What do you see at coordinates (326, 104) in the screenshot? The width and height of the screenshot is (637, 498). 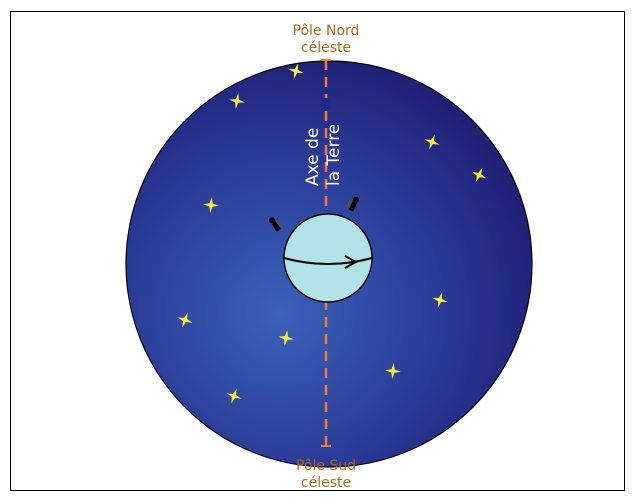 I see `axis-marker` at bounding box center [326, 104].